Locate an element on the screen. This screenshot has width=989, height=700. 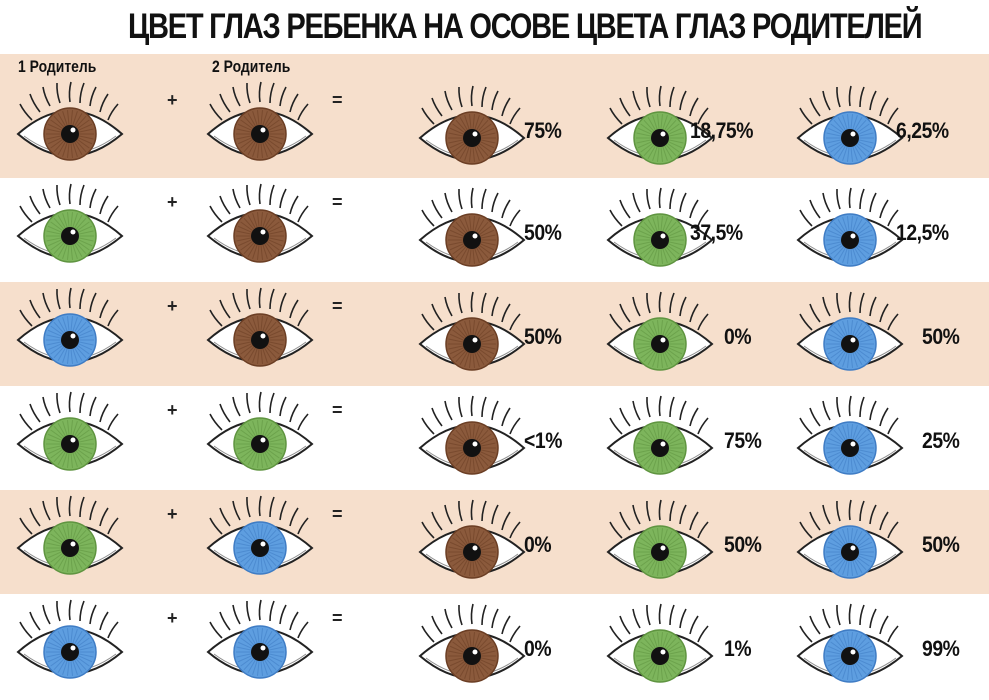
table-row: + = <1% 75% 25% is located at coordinates (494, 438).